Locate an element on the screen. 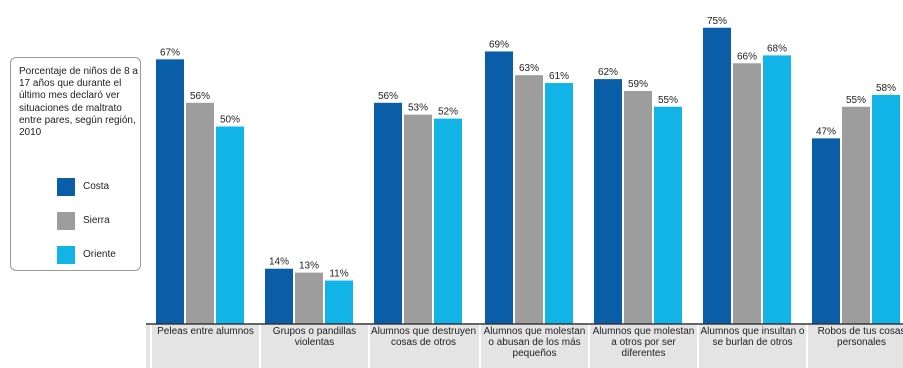  value-label-sierra-7: 55% is located at coordinates (856, 100).